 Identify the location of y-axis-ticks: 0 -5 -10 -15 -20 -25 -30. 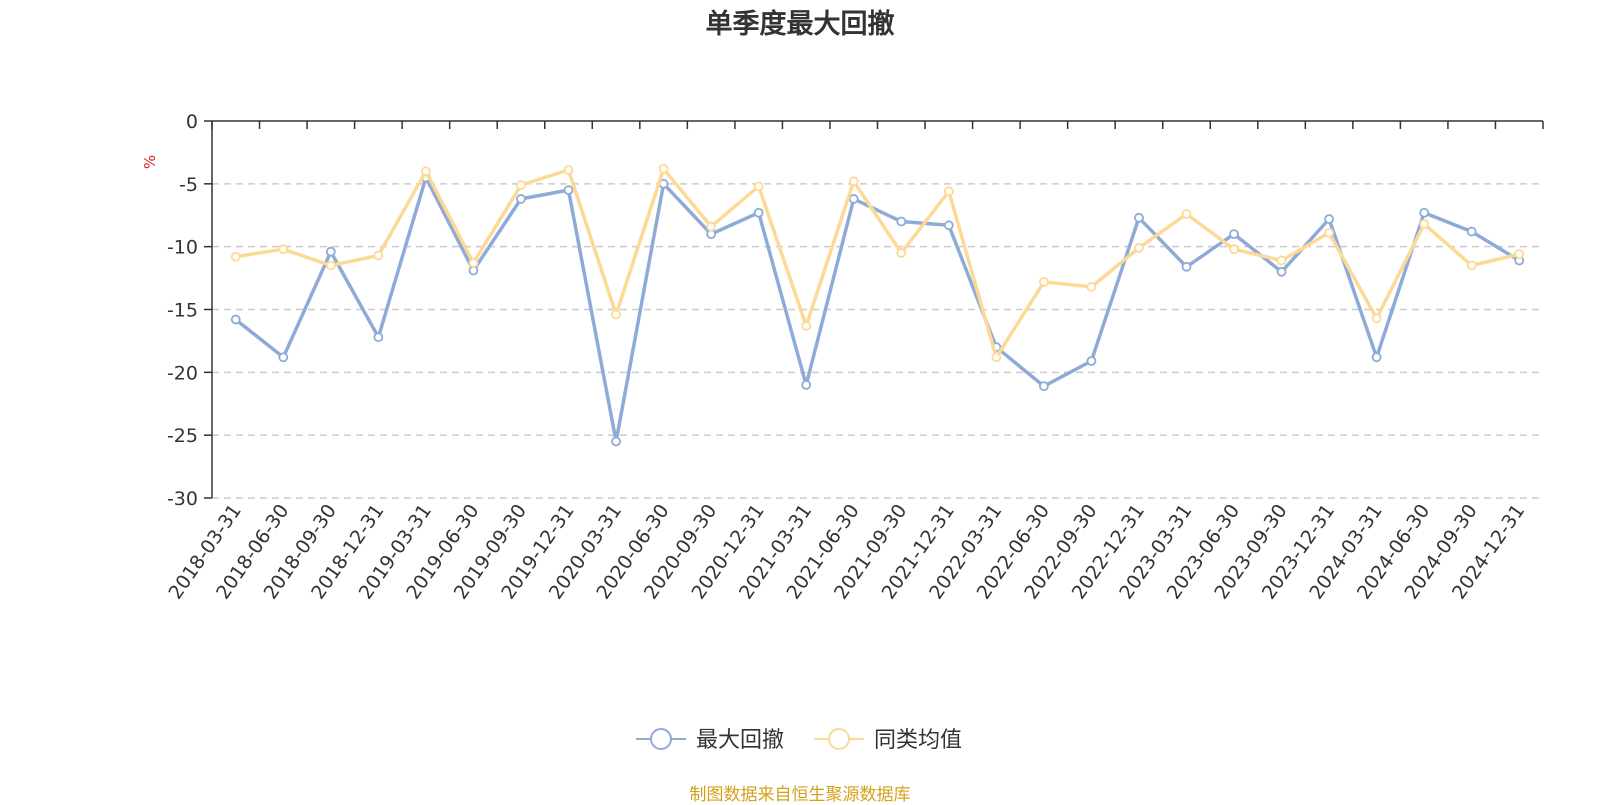
(189, 310).